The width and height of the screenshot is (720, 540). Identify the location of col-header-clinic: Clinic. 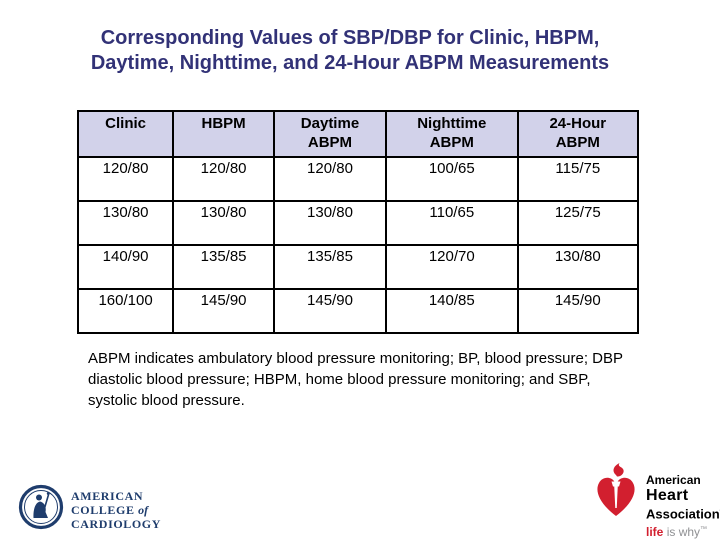
(125, 134).